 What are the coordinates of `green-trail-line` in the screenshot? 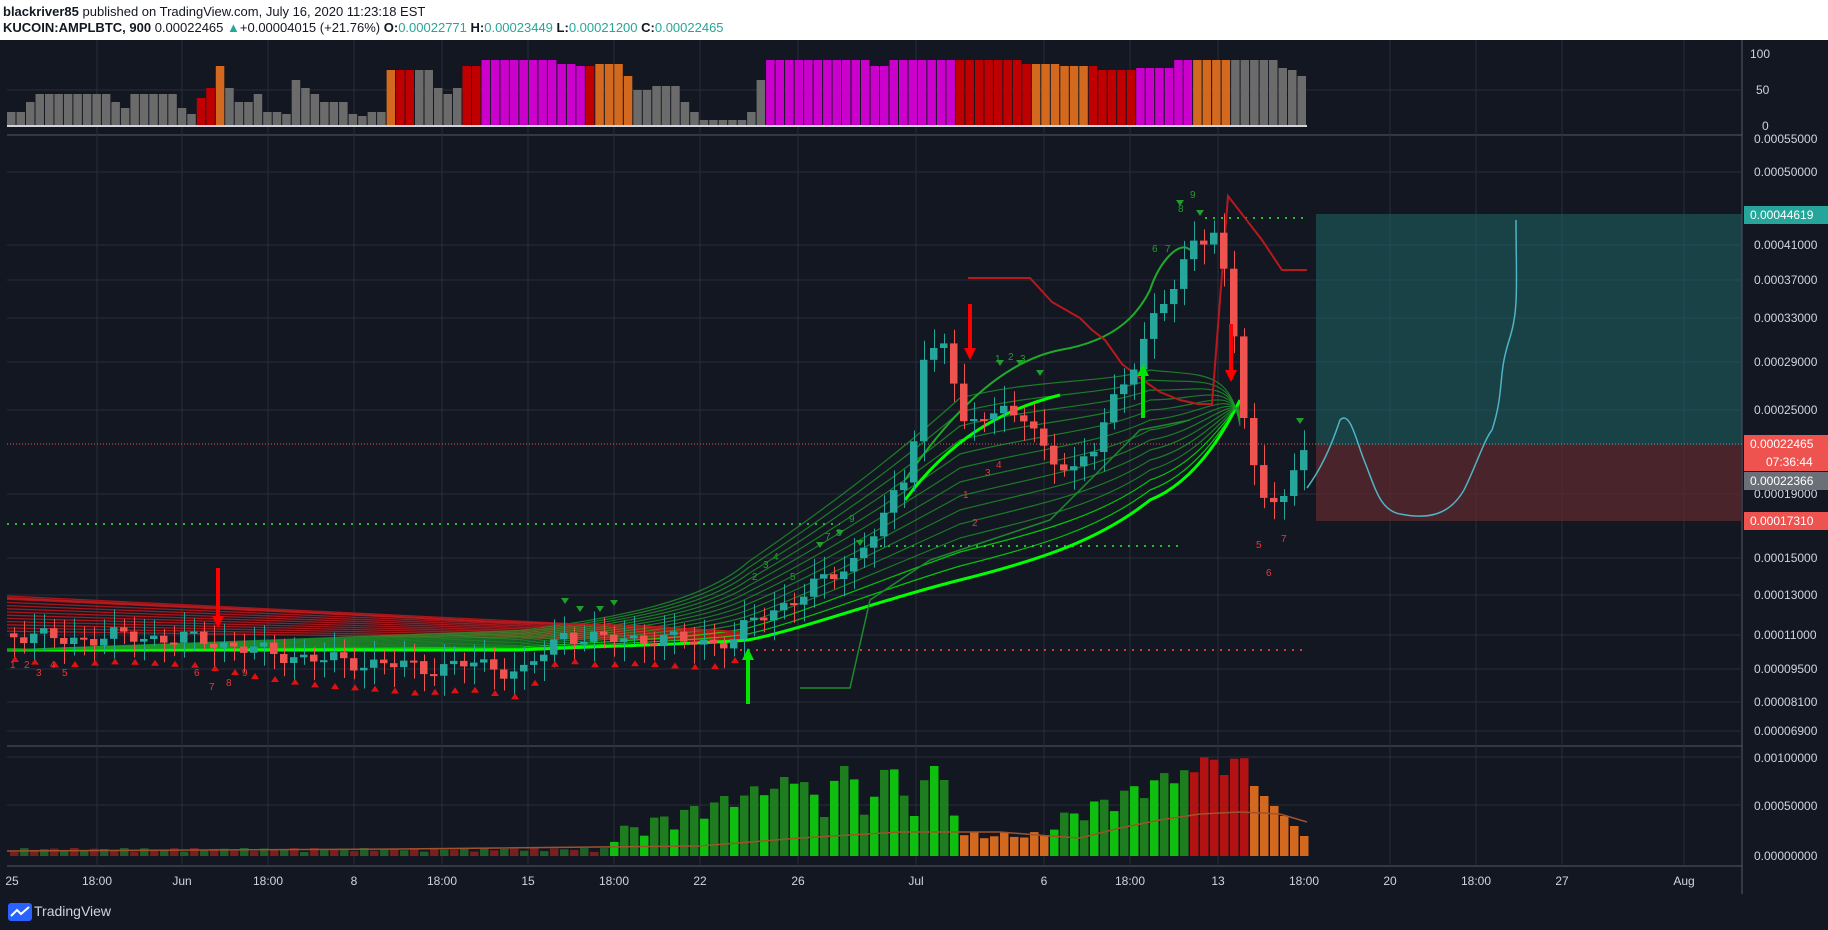 It's located at (995, 554).